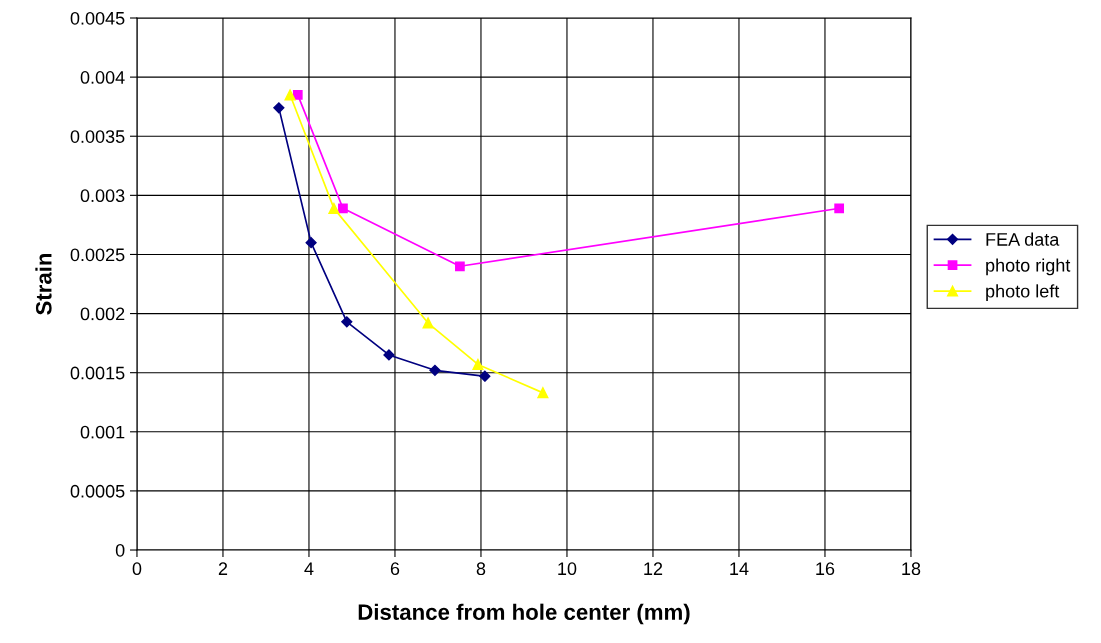 Image resolution: width=1101 pixels, height=643 pixels. What do you see at coordinates (137, 569) in the screenshot?
I see `x-tick-label: 0` at bounding box center [137, 569].